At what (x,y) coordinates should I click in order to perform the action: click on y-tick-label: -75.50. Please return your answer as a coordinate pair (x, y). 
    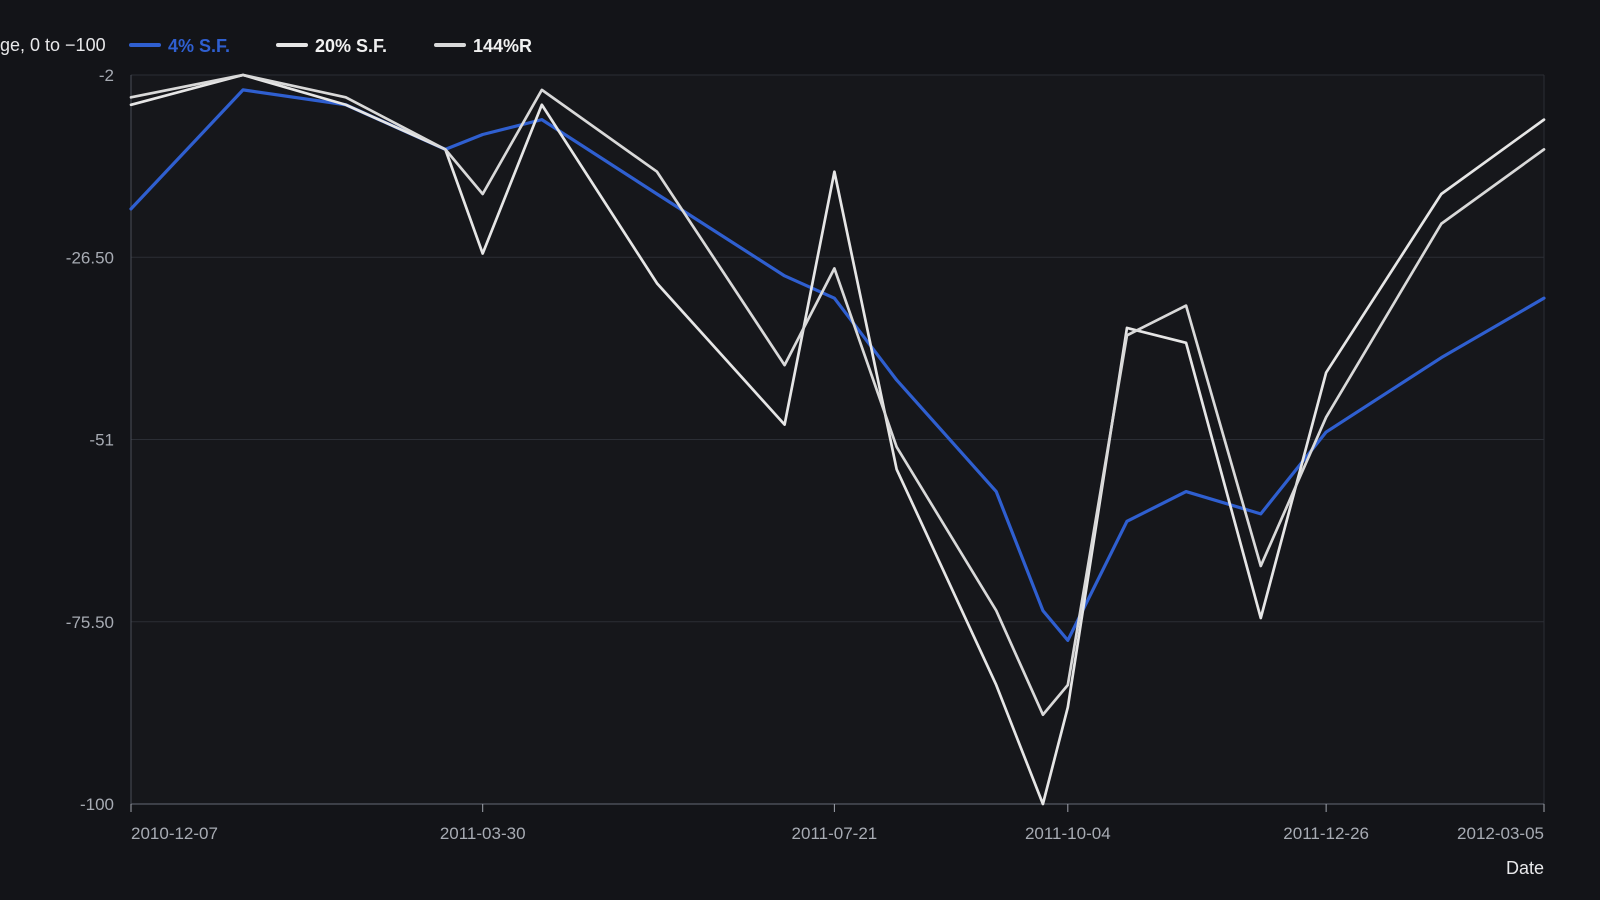
    Looking at the image, I should click on (90, 622).